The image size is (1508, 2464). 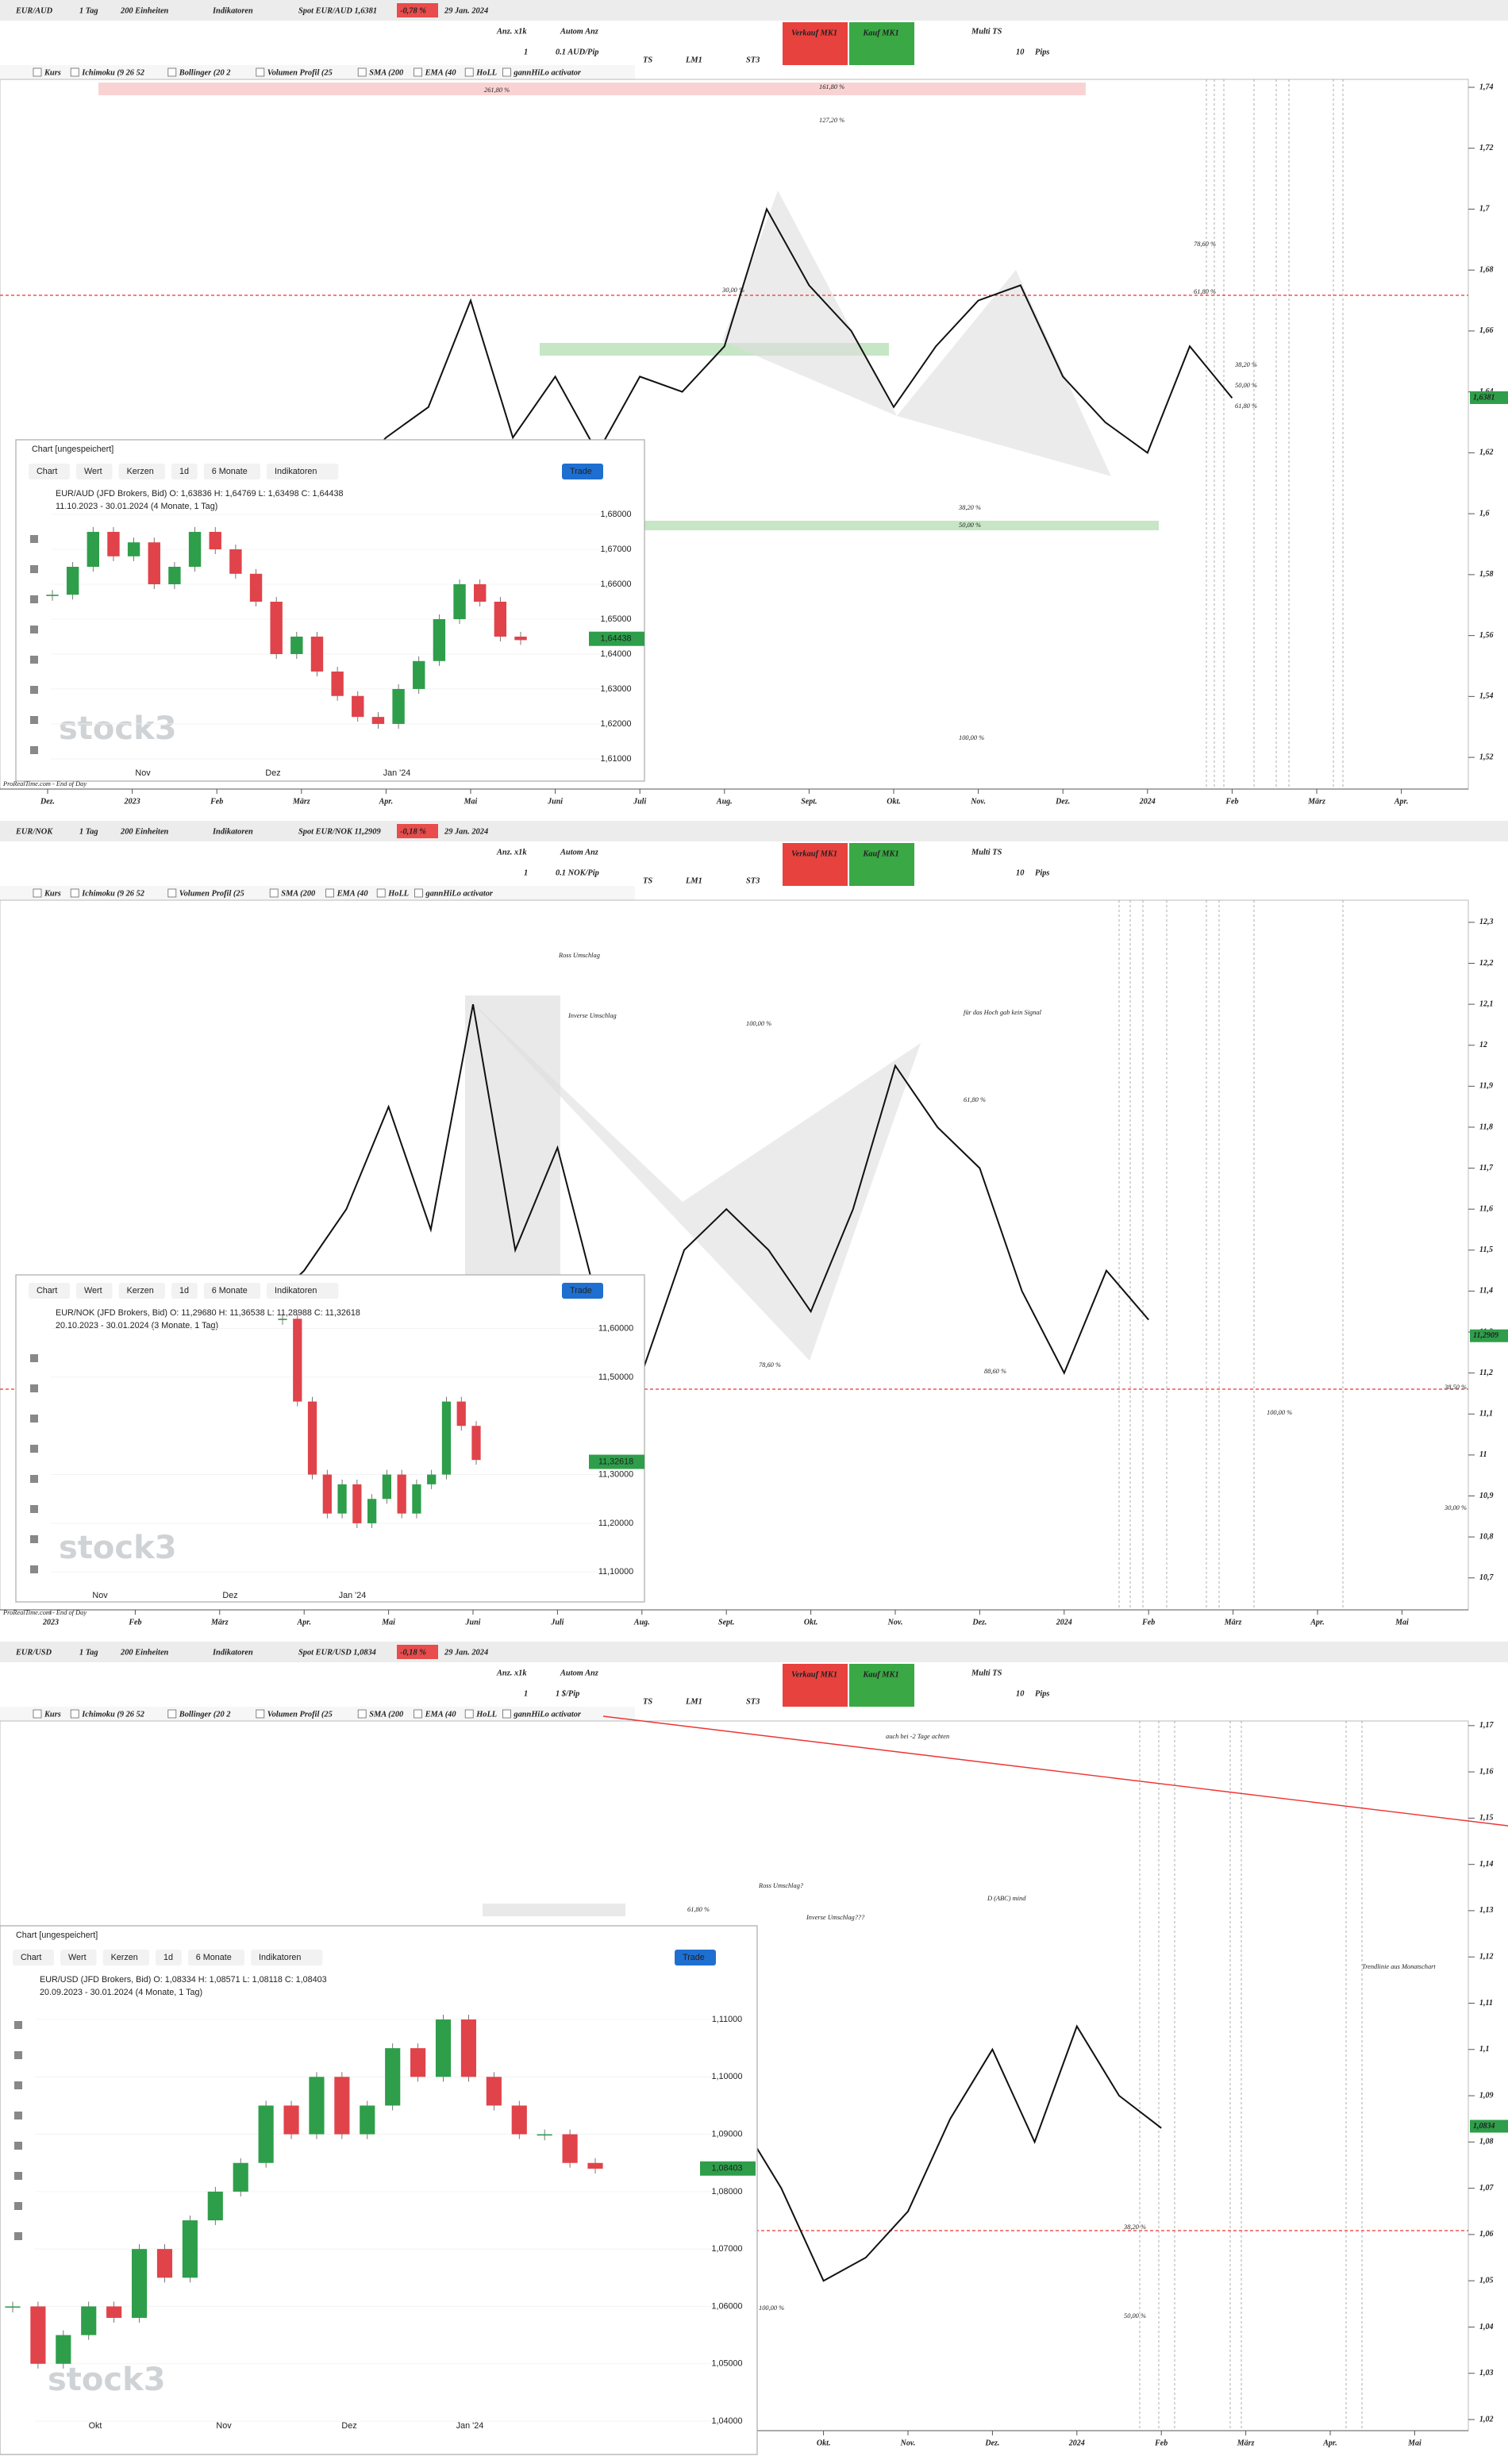 I want to click on toolbar-symbol: EUR/AUD, so click(x=34, y=10).